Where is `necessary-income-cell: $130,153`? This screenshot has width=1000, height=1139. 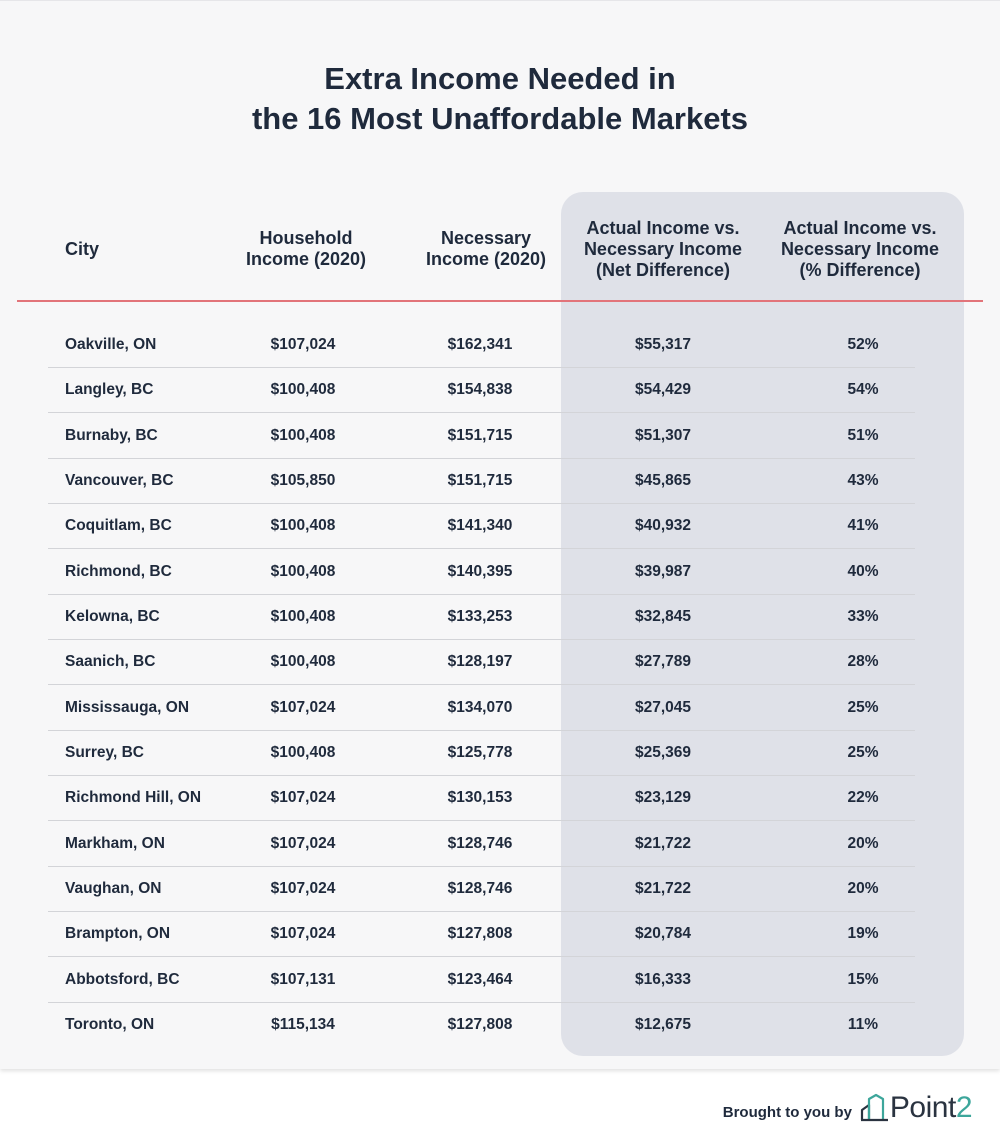 necessary-income-cell: $130,153 is located at coordinates (480, 798).